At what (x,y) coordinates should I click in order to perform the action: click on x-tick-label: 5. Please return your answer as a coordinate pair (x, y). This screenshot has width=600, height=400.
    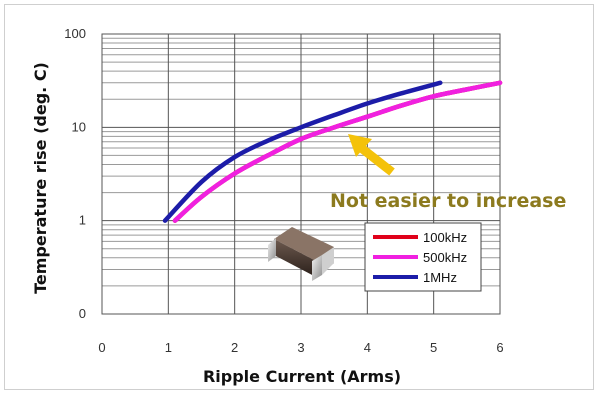
    Looking at the image, I should click on (433, 347).